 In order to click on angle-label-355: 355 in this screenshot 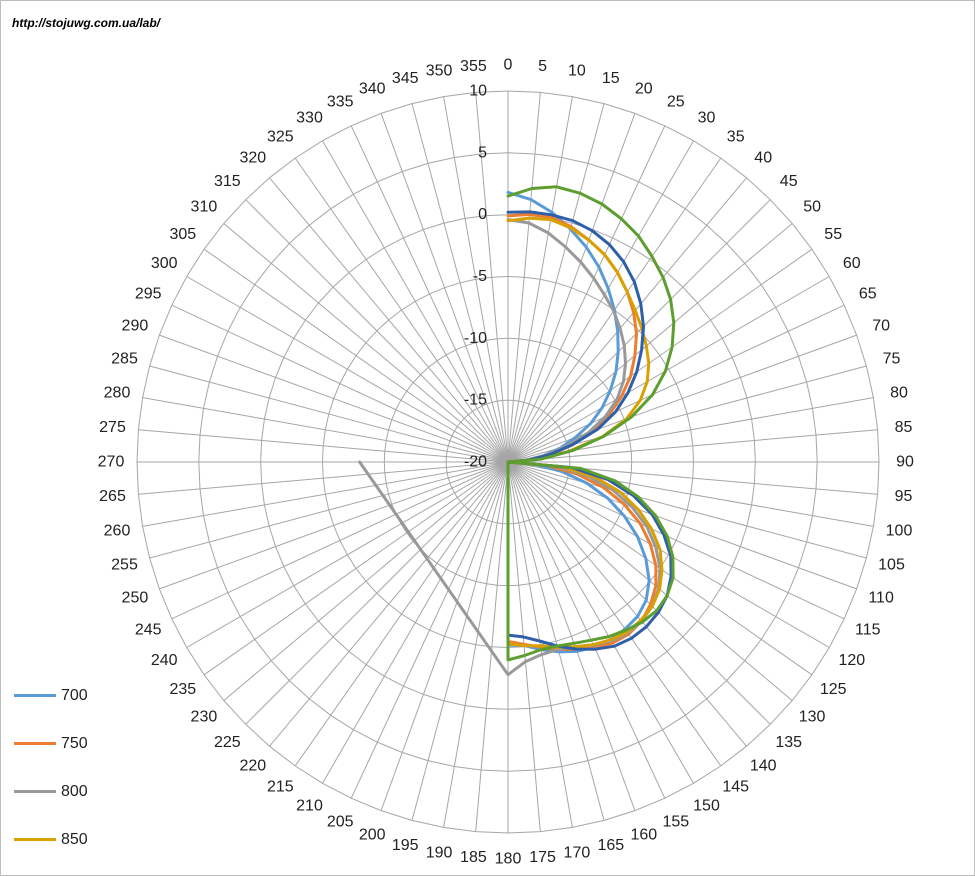, I will do `click(473, 66)`.